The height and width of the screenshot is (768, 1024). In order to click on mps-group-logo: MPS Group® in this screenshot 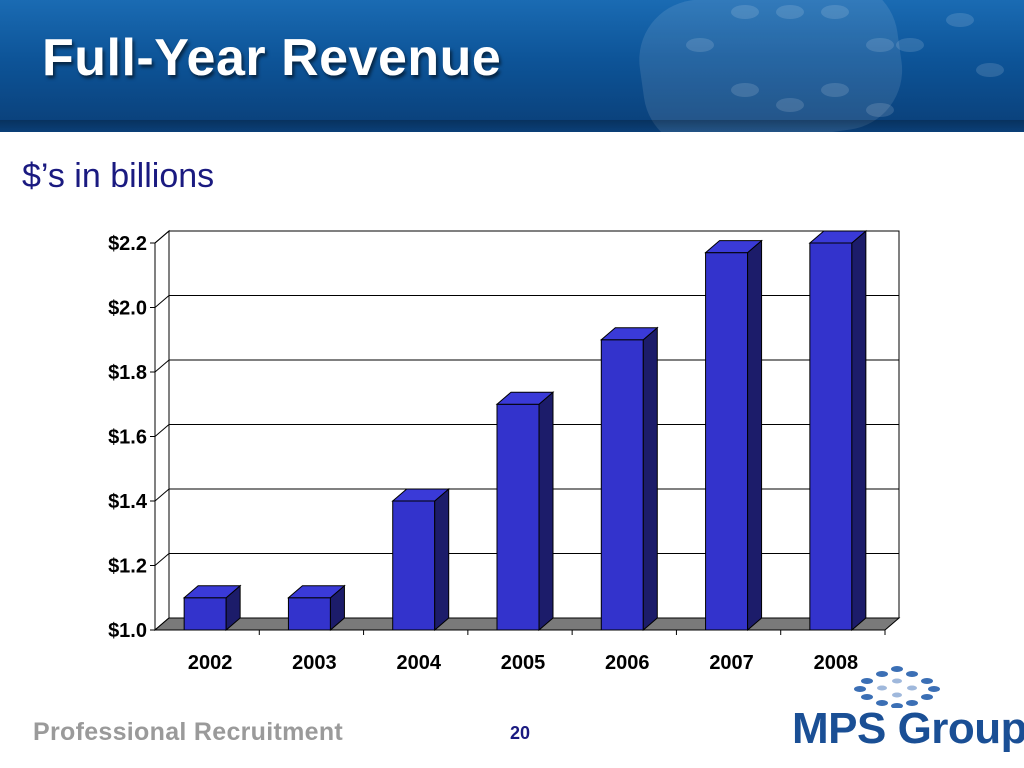, I will do `click(907, 712)`.